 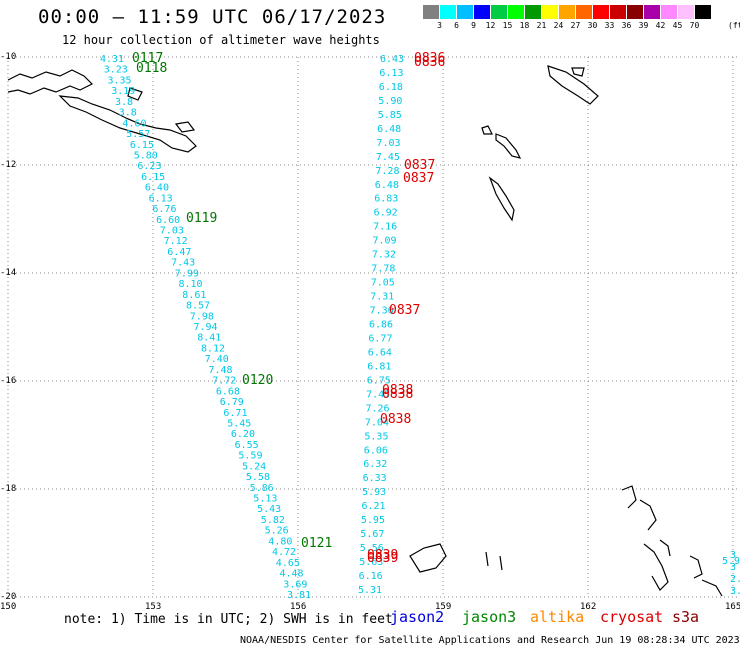 What do you see at coordinates (298, 607) in the screenshot?
I see `longitude-label: 156` at bounding box center [298, 607].